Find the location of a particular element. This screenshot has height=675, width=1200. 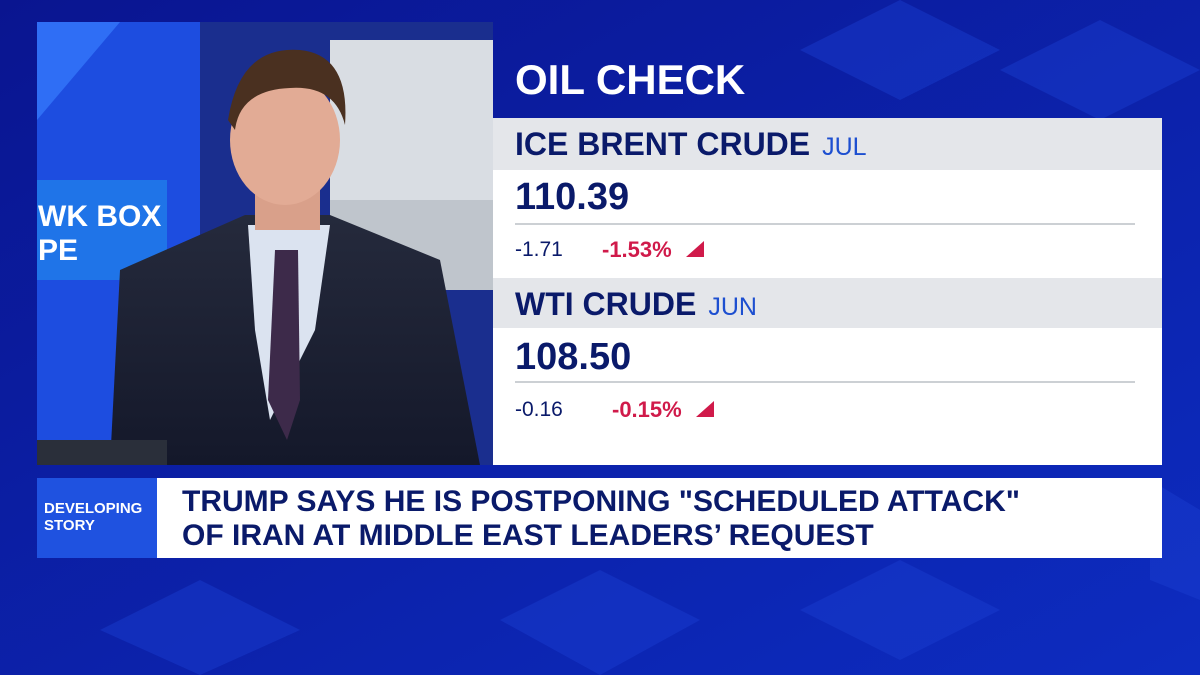

sign-line: WK BOX is located at coordinates (100, 216).